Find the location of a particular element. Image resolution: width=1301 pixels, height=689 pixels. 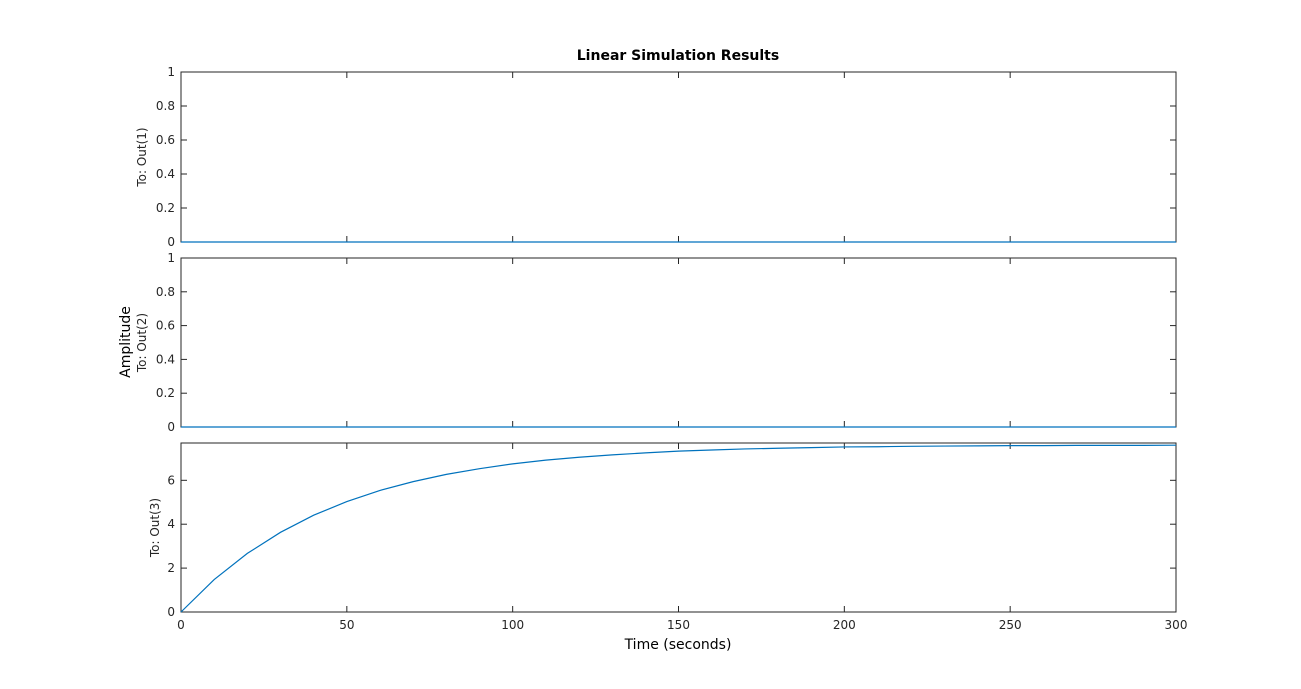

channel-label: To: Out(1) is located at coordinates (142, 157).